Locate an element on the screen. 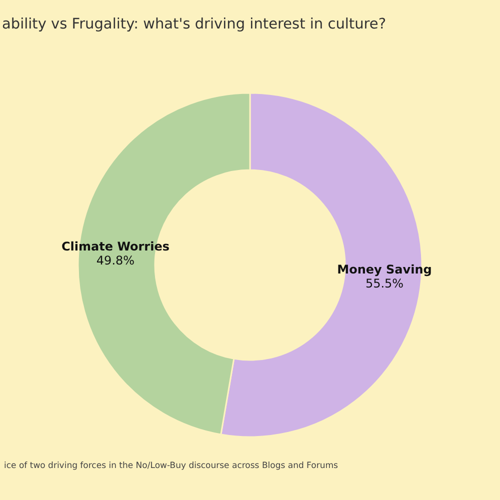  chart-title: ability vs Frugality: what's driving interest in culture? is located at coordinates (194, 24).